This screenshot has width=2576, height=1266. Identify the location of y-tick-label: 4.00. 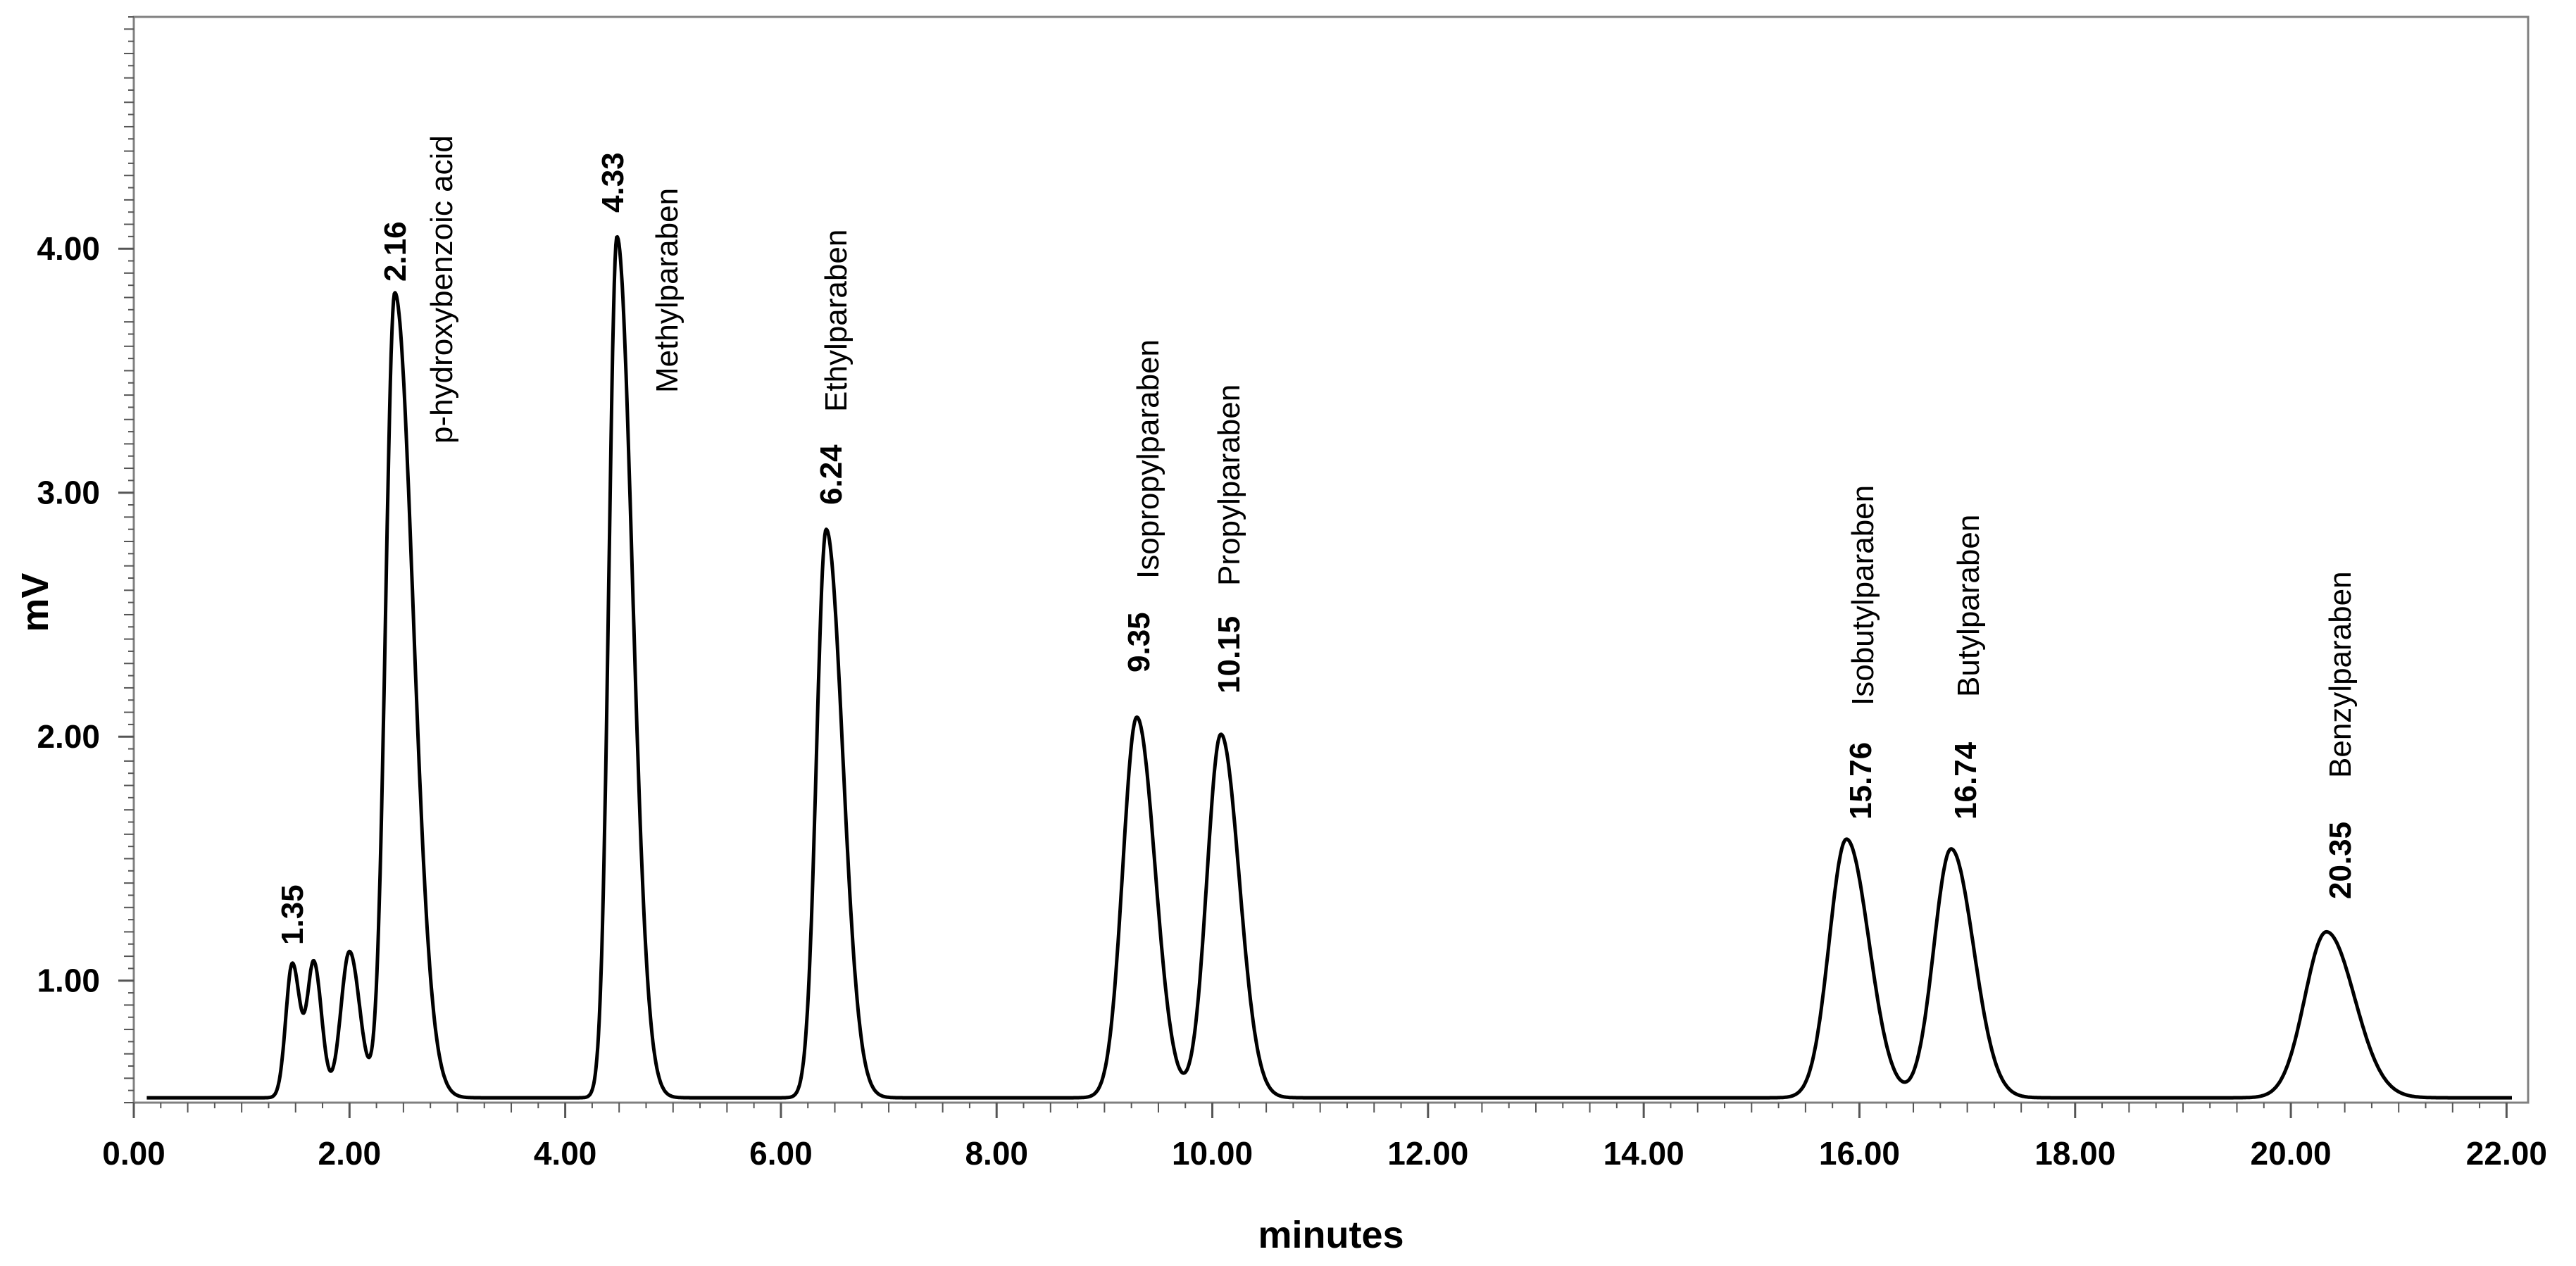
(68, 248).